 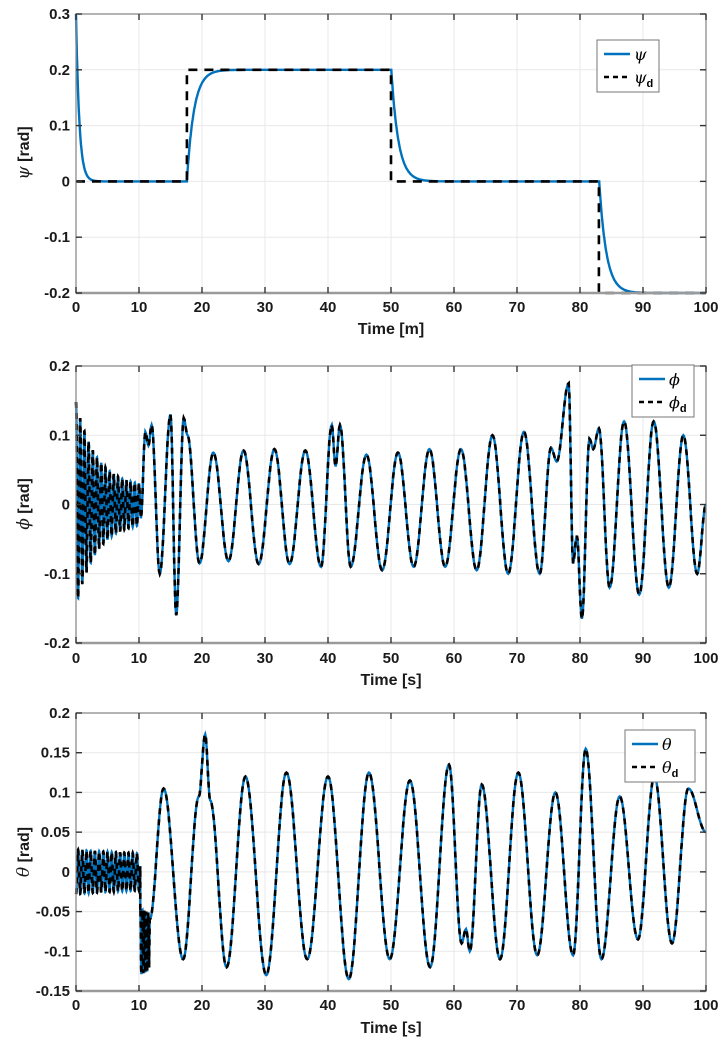 What do you see at coordinates (667, 744) in the screenshot?
I see `legend-label: θ` at bounding box center [667, 744].